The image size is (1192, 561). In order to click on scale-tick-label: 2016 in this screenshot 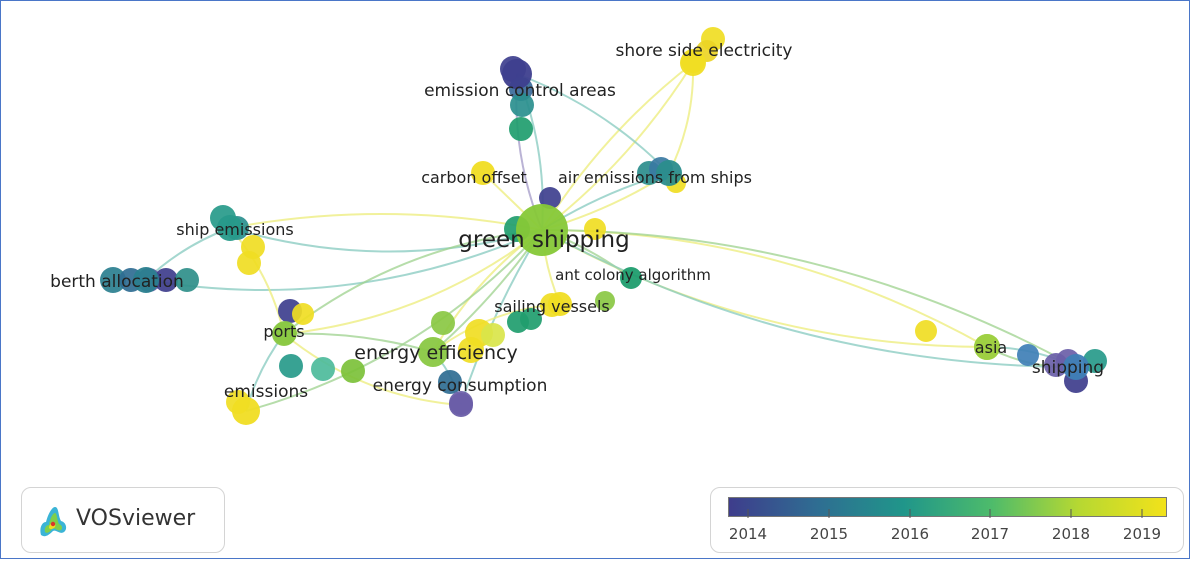, I will do `click(910, 534)`.